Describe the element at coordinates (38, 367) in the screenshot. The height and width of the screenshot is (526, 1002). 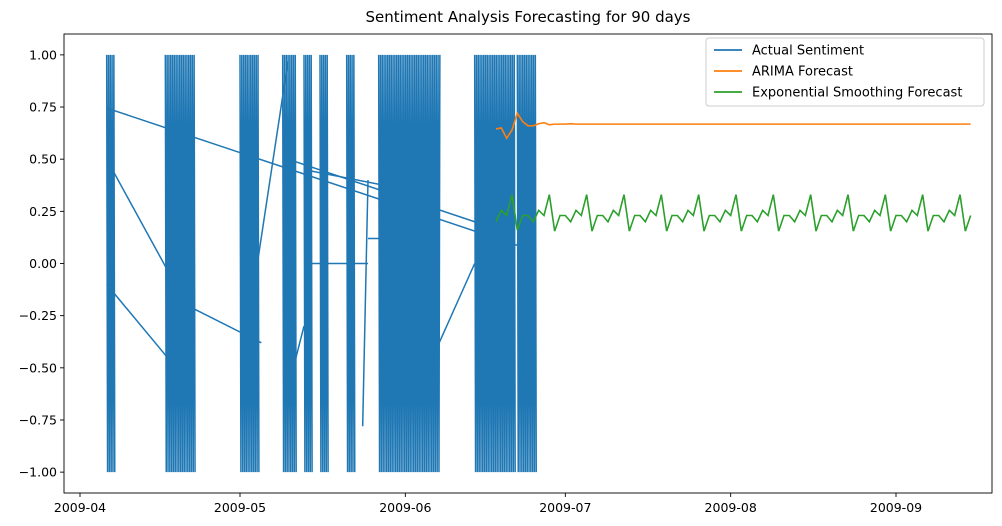
I see `y-tick-label: −0.50` at that location.